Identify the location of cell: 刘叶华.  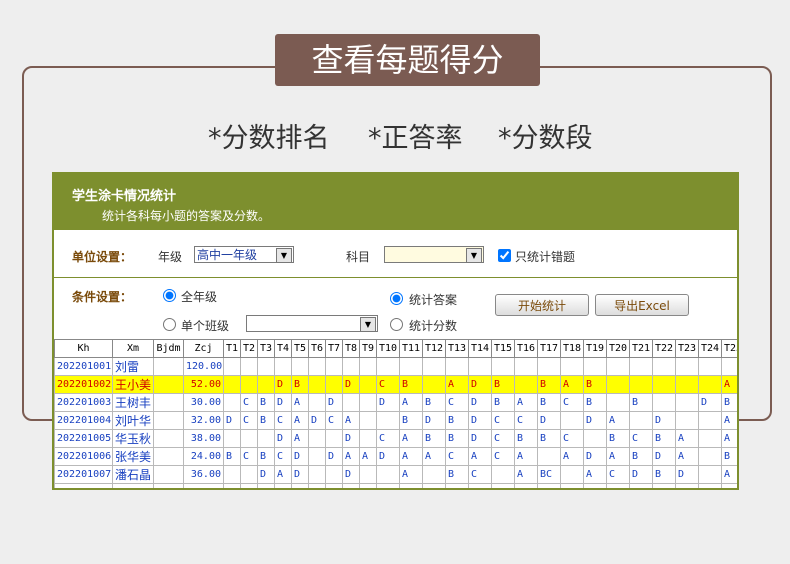
(133, 420).